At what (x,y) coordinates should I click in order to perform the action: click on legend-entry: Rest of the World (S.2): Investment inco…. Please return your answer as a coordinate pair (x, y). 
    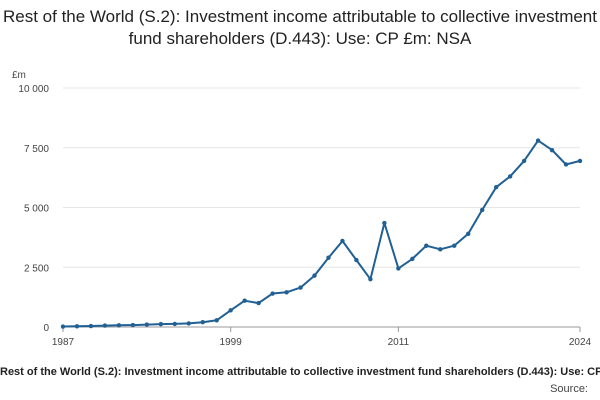
    Looking at the image, I should click on (300, 372).